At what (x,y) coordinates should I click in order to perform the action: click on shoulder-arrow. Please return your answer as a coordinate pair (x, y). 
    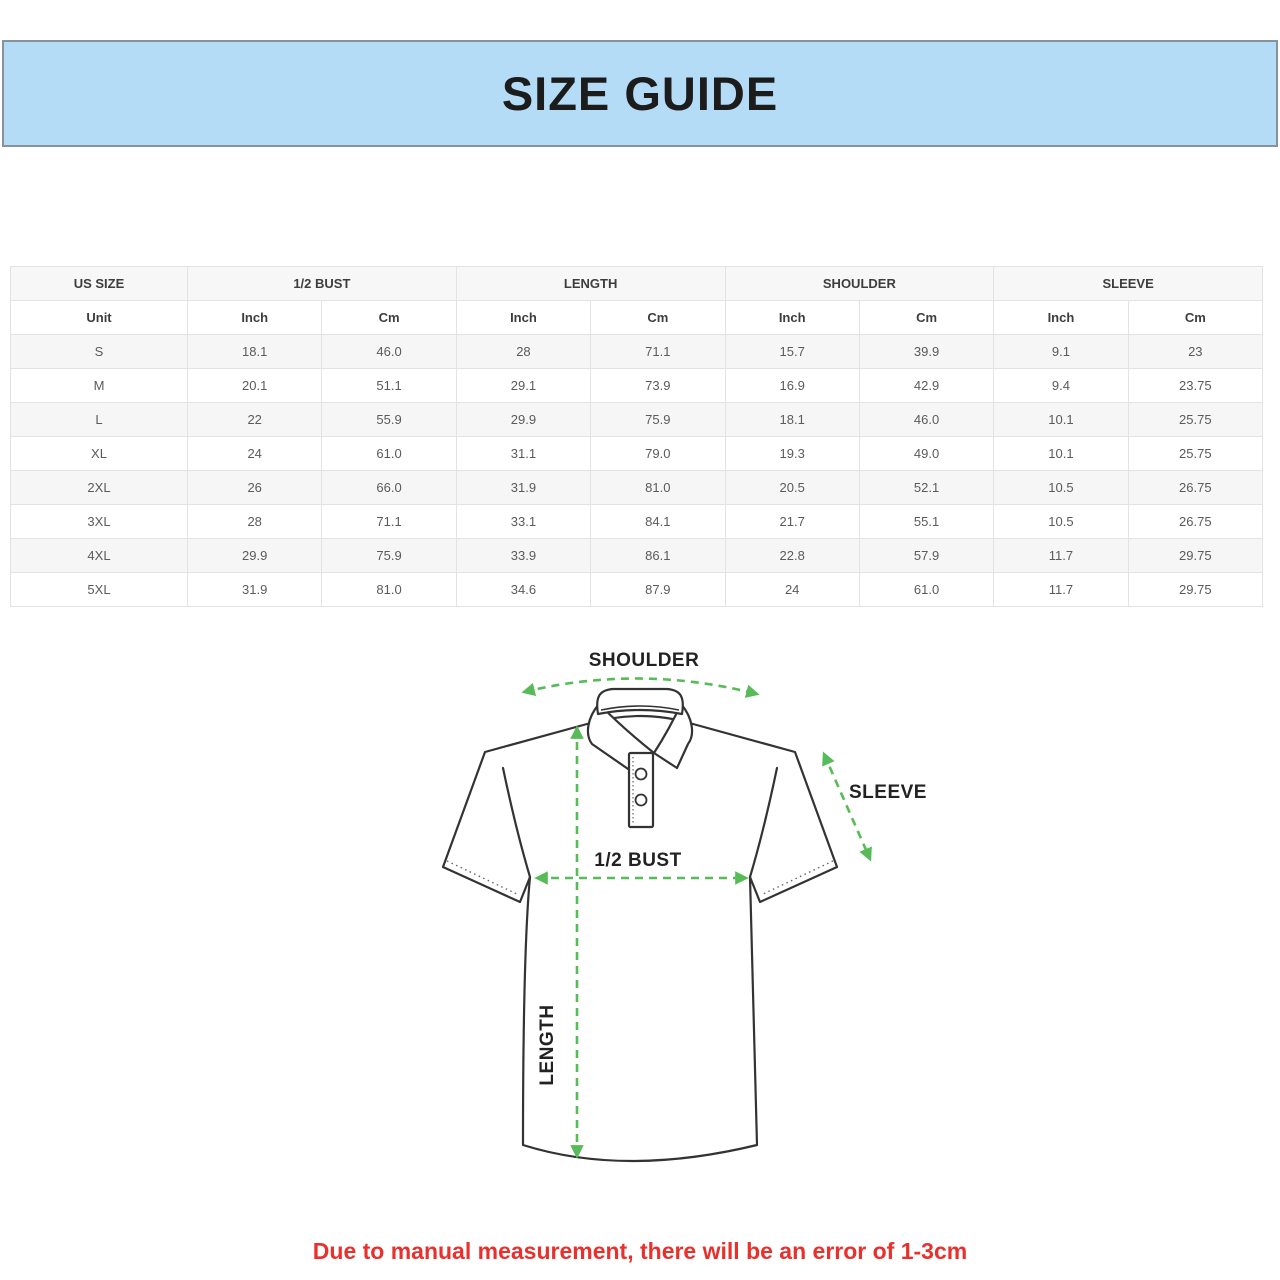
    Looking at the image, I should click on (640, 687).